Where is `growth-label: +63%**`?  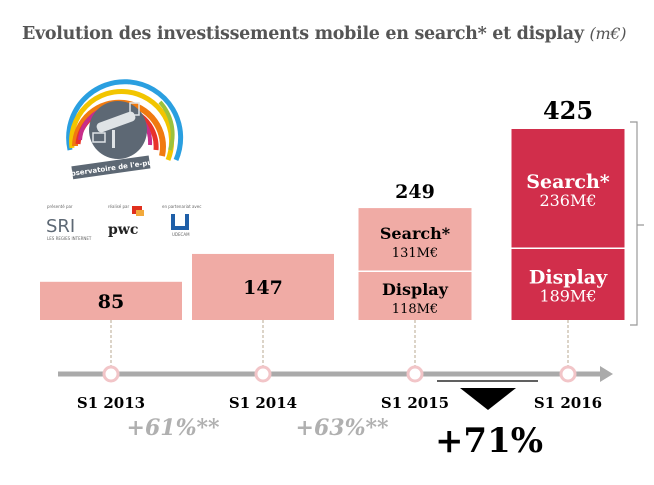 growth-label: +63%** is located at coordinates (342, 428).